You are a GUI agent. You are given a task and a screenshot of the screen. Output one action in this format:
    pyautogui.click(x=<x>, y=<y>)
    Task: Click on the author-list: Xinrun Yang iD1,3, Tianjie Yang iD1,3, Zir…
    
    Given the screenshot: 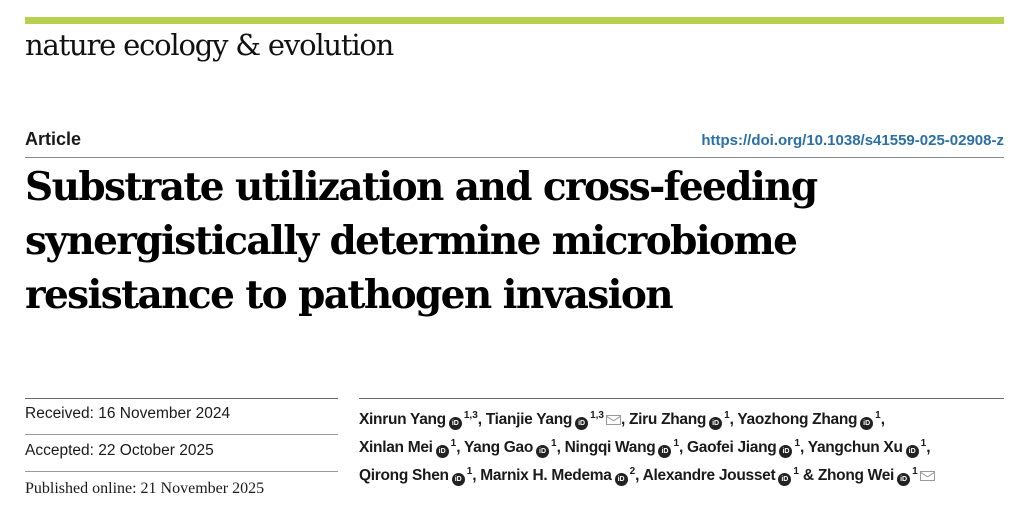 What is the action you would take?
    pyautogui.click(x=684, y=446)
    